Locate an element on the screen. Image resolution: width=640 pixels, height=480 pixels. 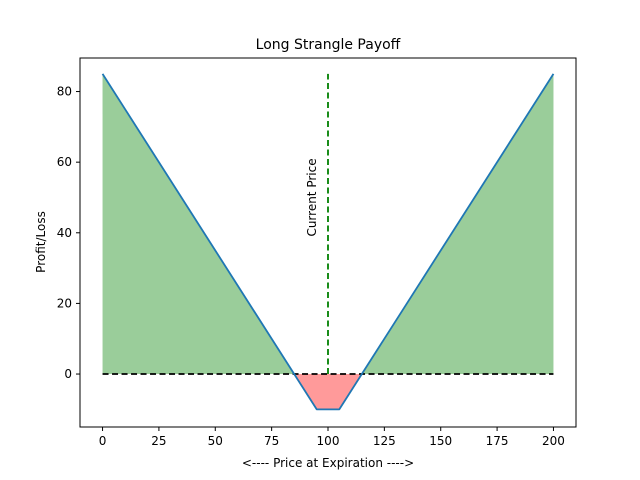
y-tick-label-0: 0 is located at coordinates (68, 374).